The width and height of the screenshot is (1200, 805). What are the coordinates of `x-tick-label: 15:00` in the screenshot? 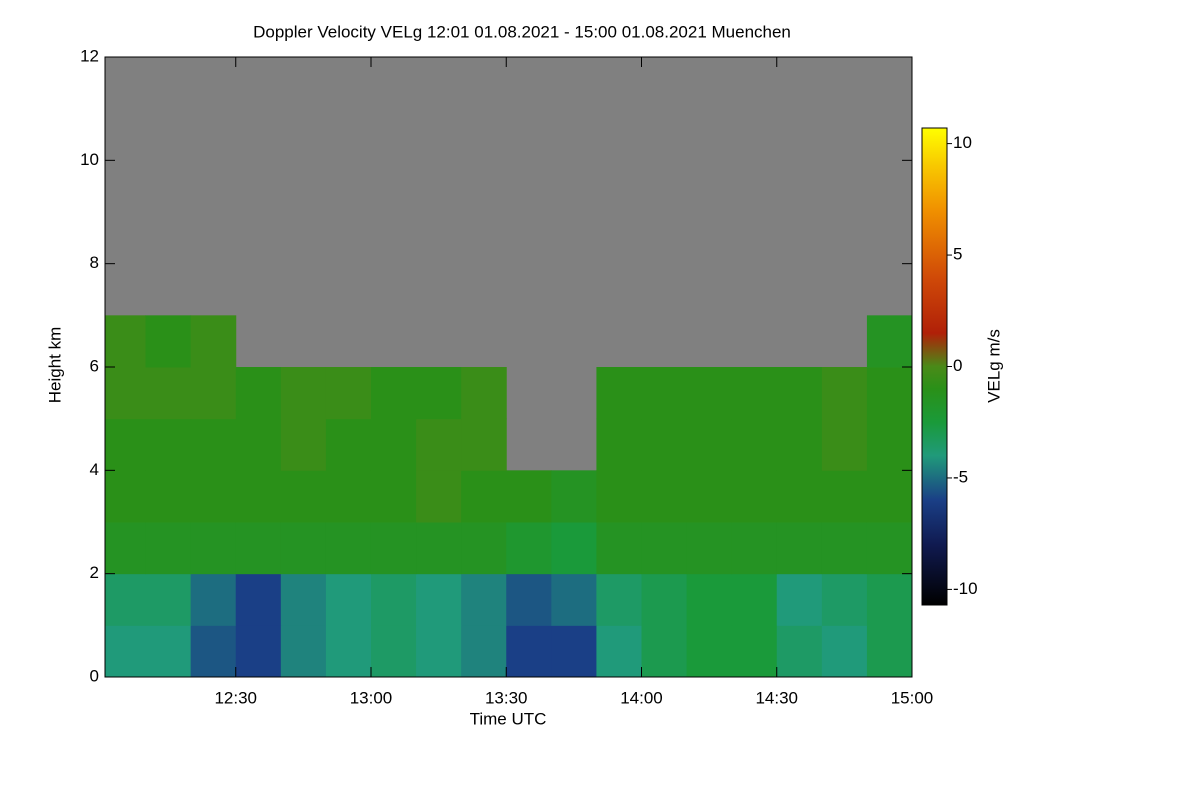 It's located at (912, 697).